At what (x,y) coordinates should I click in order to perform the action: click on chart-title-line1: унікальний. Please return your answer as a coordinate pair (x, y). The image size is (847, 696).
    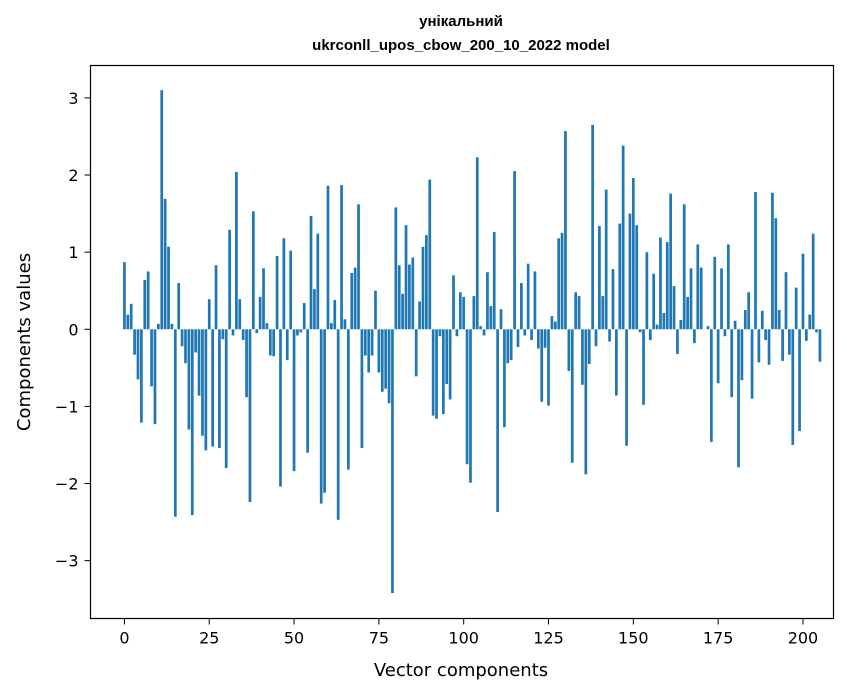
    Looking at the image, I should click on (461, 21).